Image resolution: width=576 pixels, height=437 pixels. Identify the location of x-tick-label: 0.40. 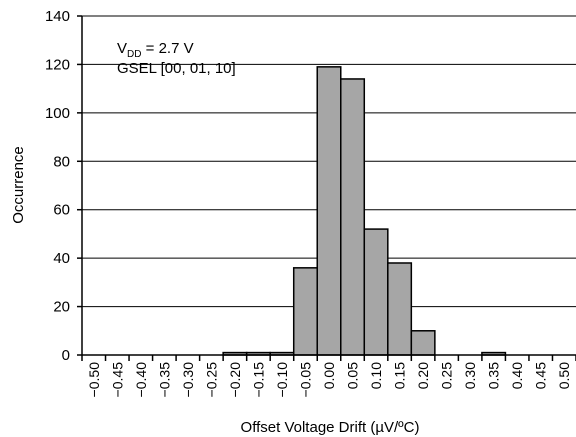
(517, 375).